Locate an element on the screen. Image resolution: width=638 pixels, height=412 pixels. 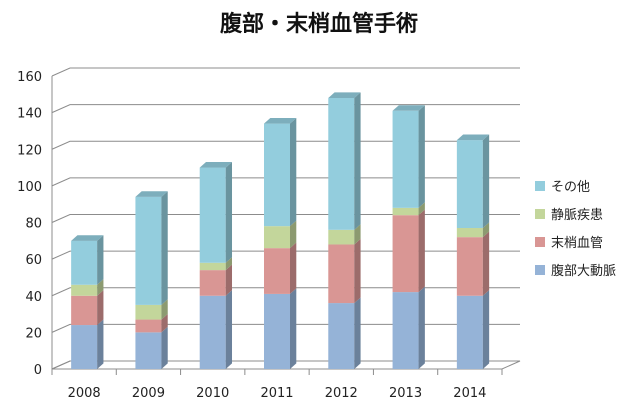
x-tick-label: 2013 is located at coordinates (405, 393).